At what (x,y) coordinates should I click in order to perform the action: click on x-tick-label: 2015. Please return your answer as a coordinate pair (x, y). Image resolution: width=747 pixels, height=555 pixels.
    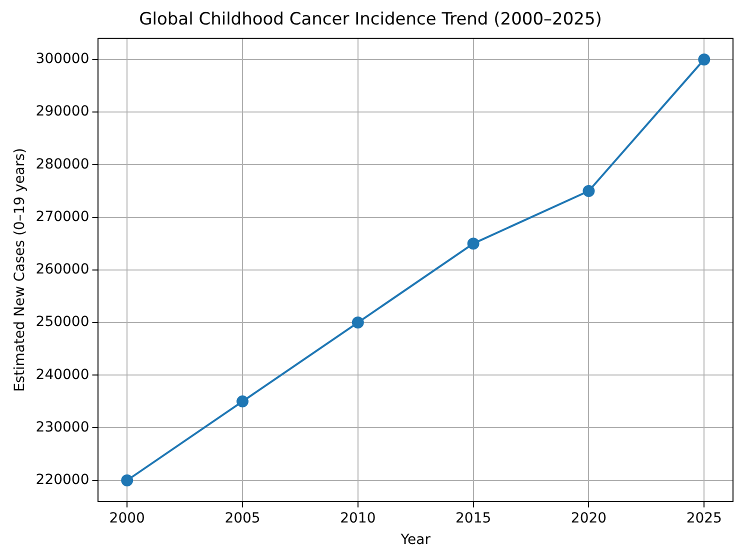
    Looking at the image, I should click on (474, 518).